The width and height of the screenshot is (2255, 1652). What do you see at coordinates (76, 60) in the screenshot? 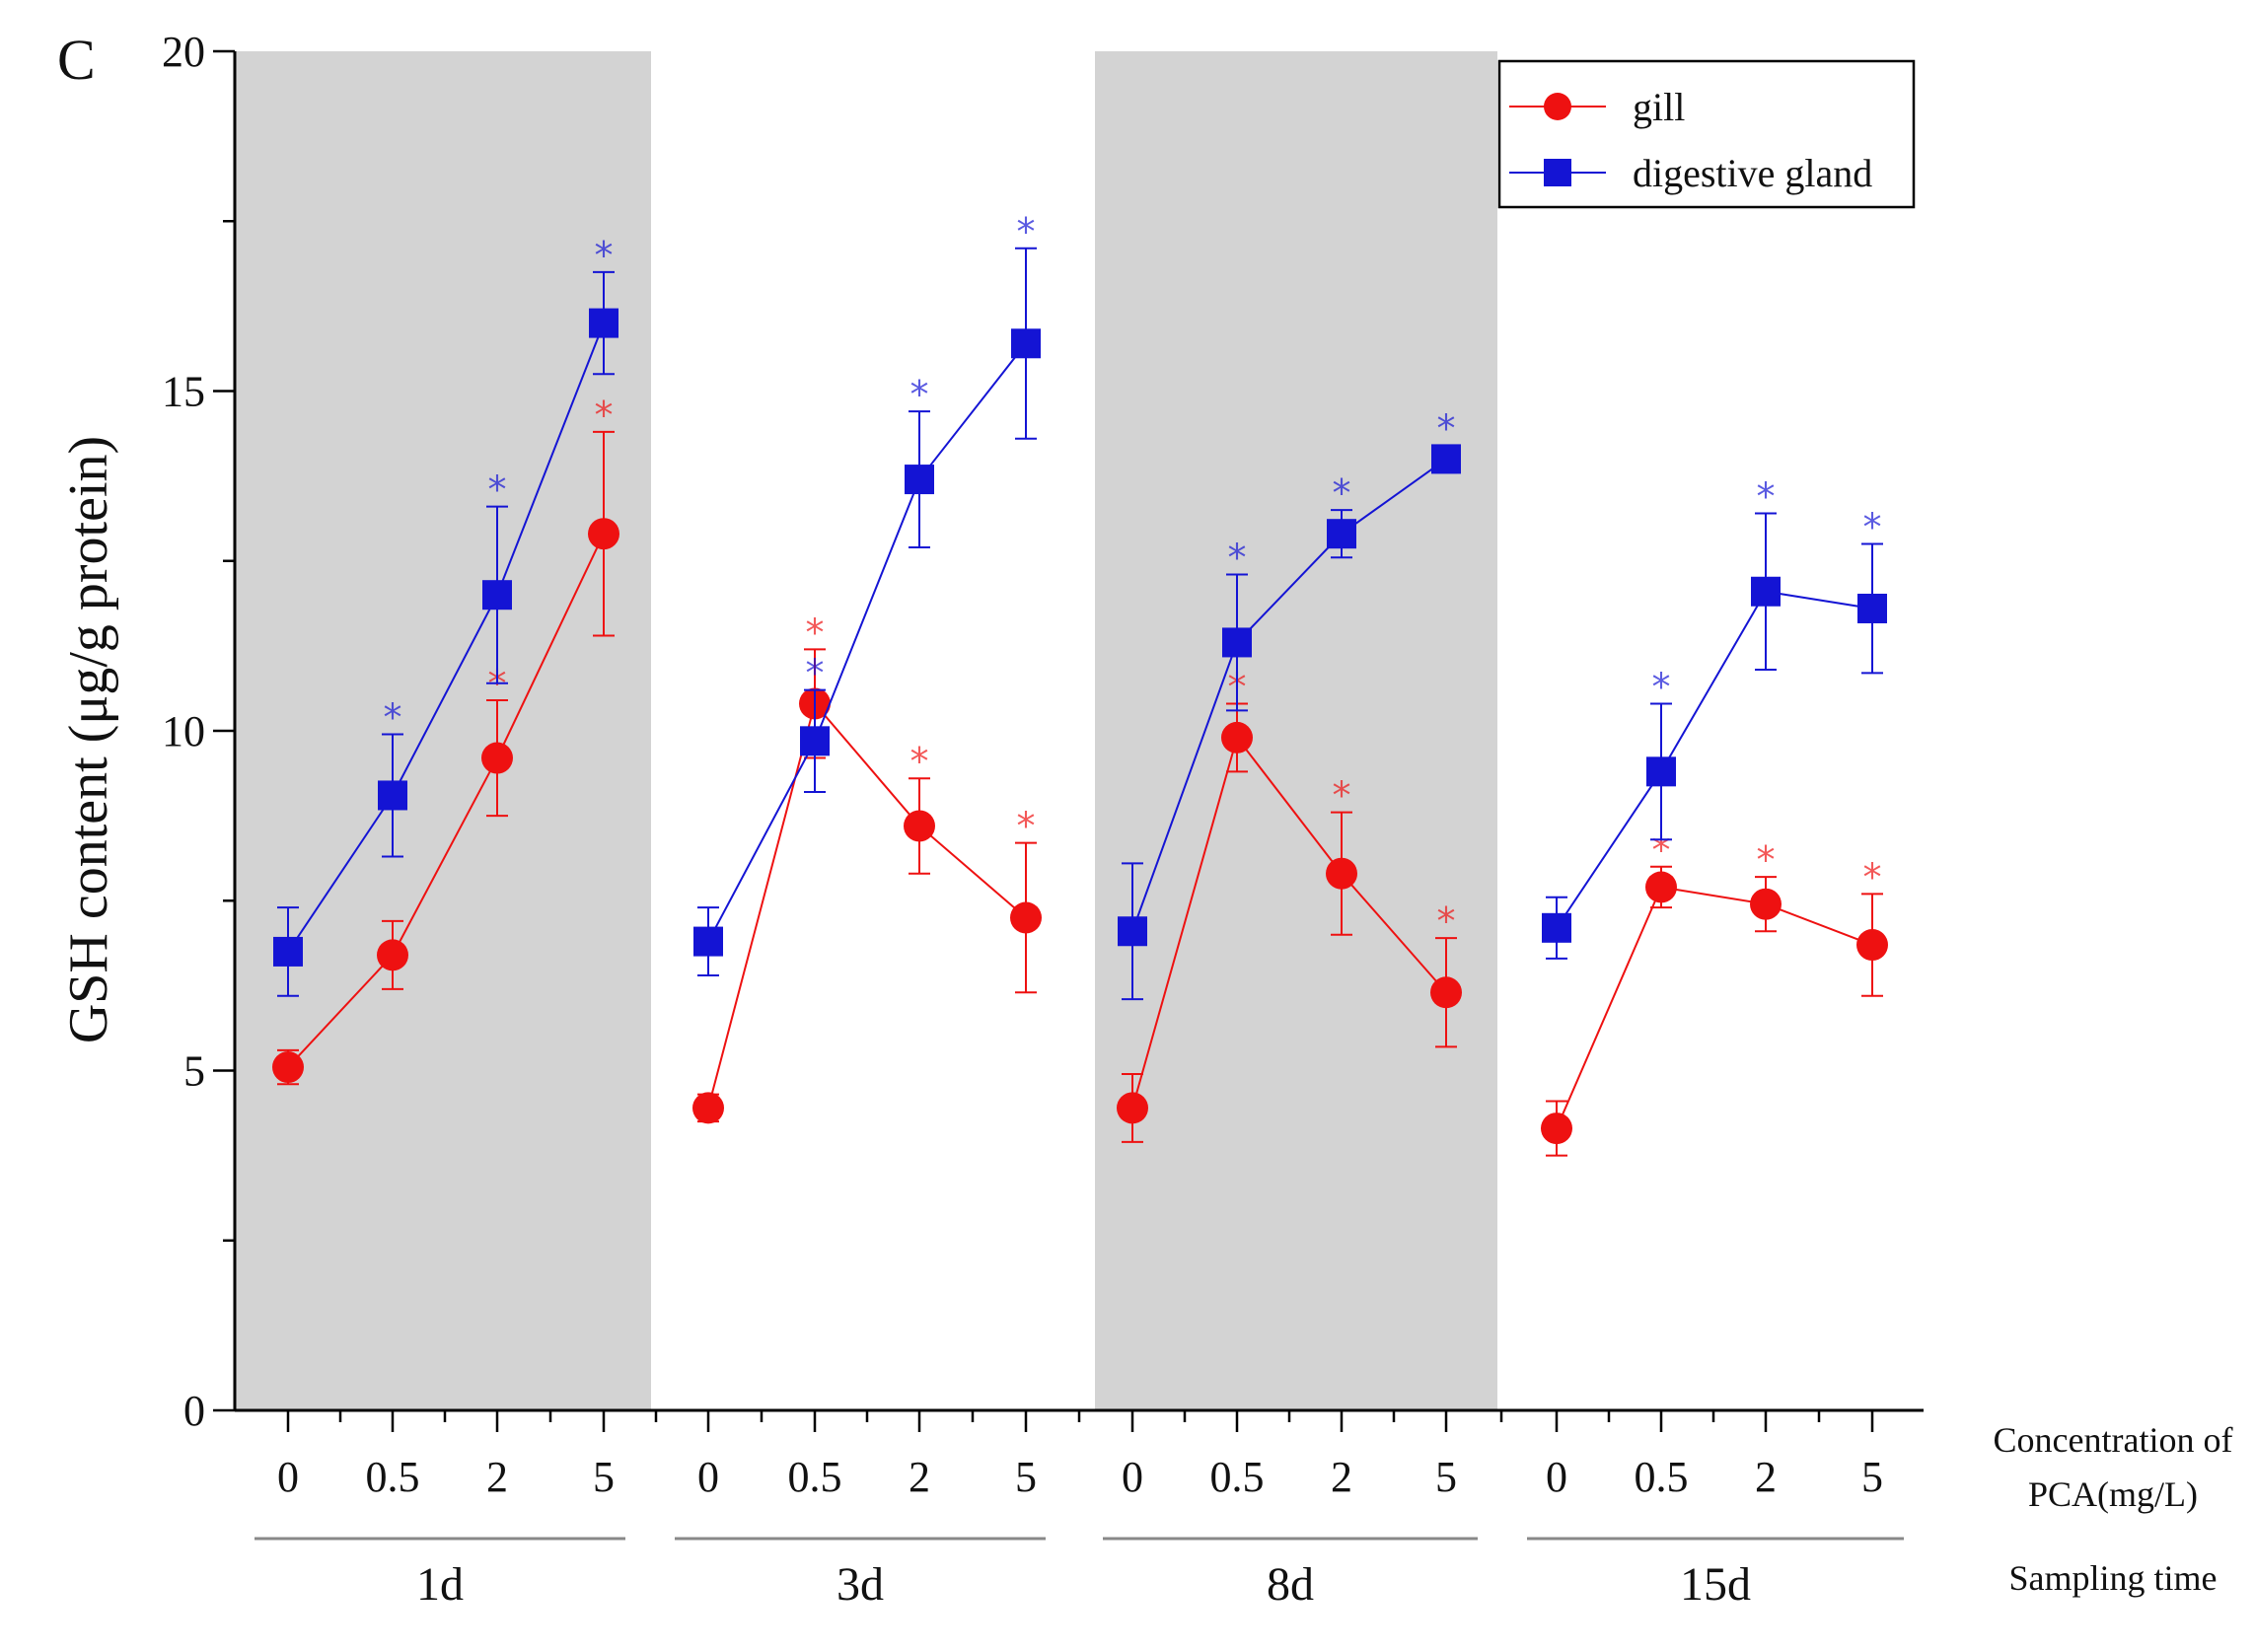
I see `panel-letter: C` at bounding box center [76, 60].